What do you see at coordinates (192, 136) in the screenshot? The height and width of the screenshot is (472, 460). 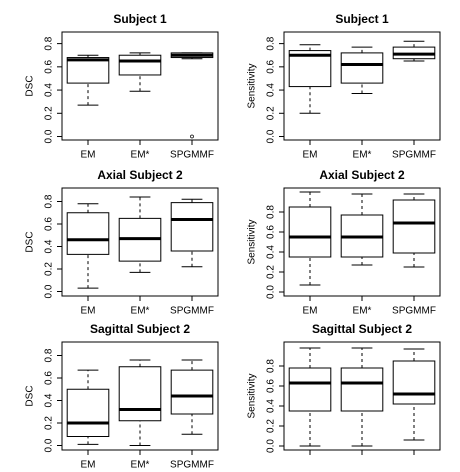 I see `outlier` at bounding box center [192, 136].